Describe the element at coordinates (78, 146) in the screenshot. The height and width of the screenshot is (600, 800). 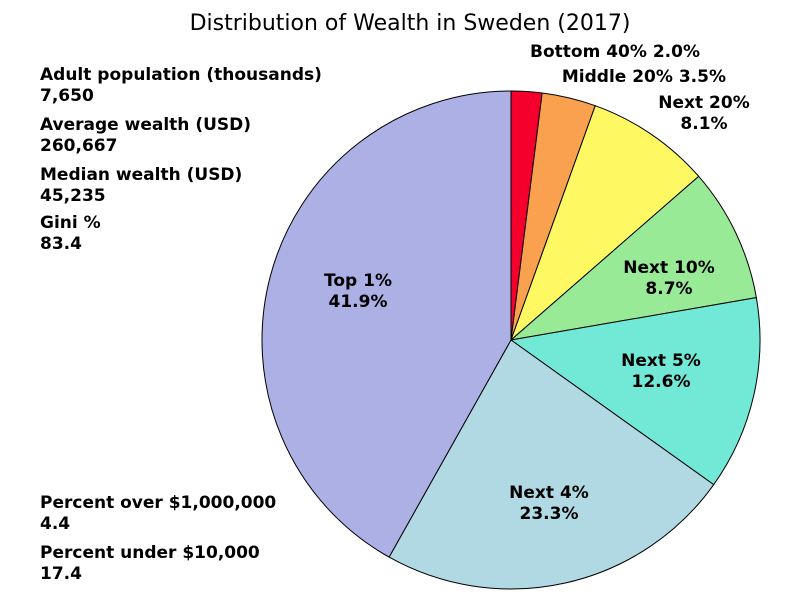
I see `stat-average-wealth-value: 260,667` at that location.